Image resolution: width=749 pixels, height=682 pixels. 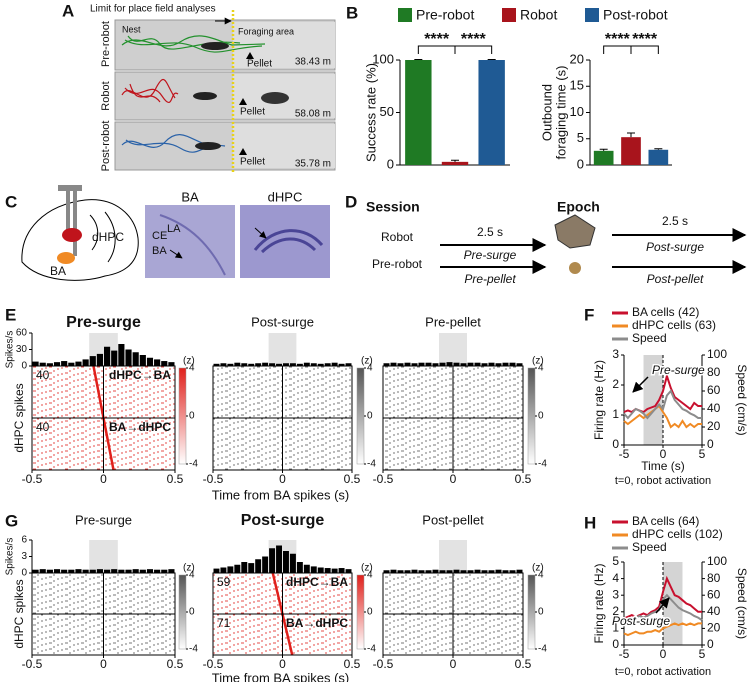 I want to click on subplot-title: Pre-surge, so click(x=103, y=519).